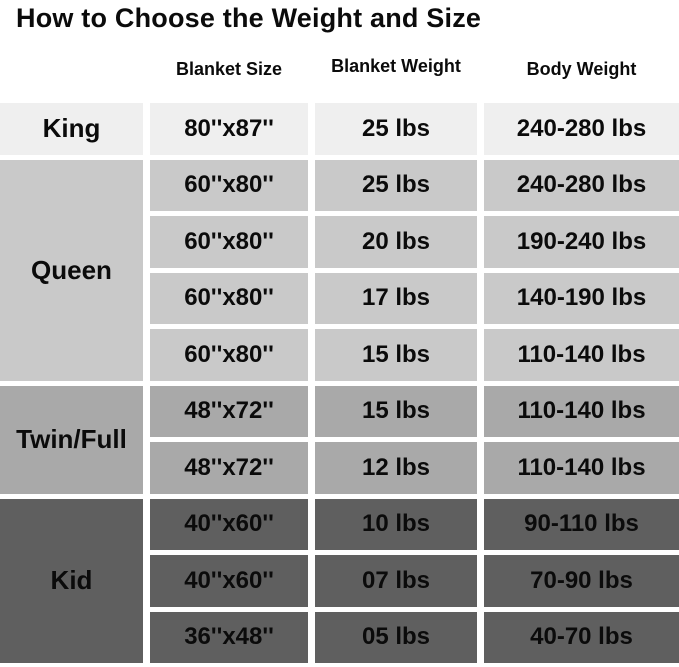 This screenshot has width=679, height=667. What do you see at coordinates (581, 581) in the screenshot?
I see `body-weight-cell: 70-90 lbs` at bounding box center [581, 581].